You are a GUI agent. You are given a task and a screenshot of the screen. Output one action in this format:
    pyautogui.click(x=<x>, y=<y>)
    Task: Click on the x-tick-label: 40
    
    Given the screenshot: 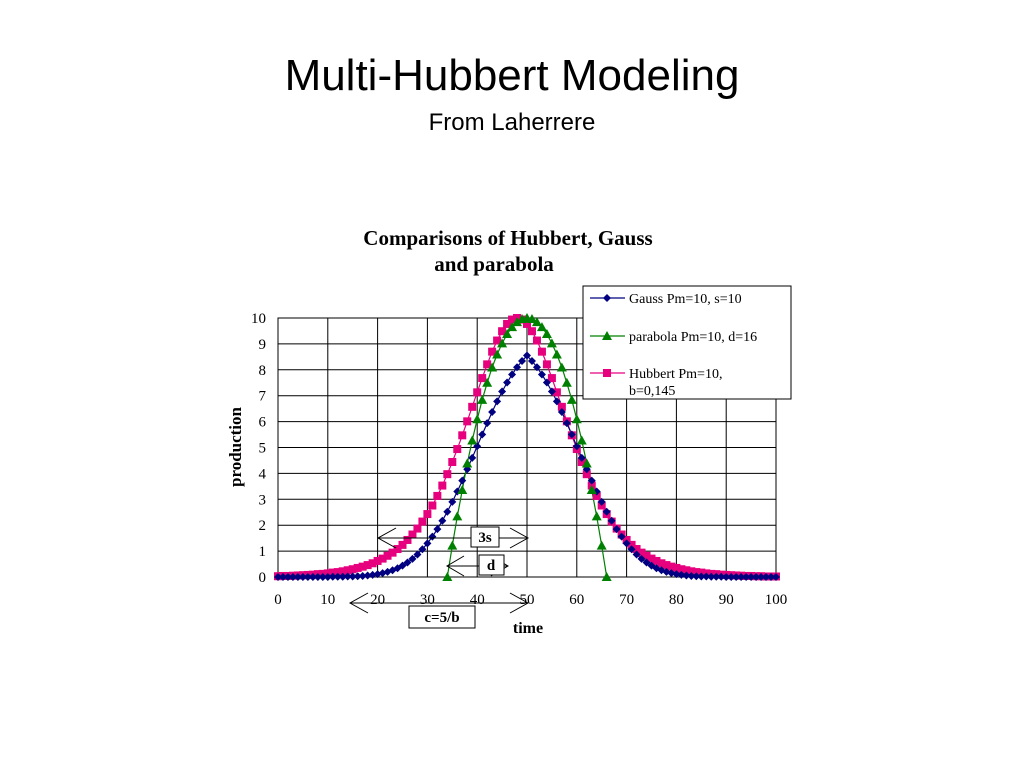 What is the action you would take?
    pyautogui.click(x=477, y=600)
    